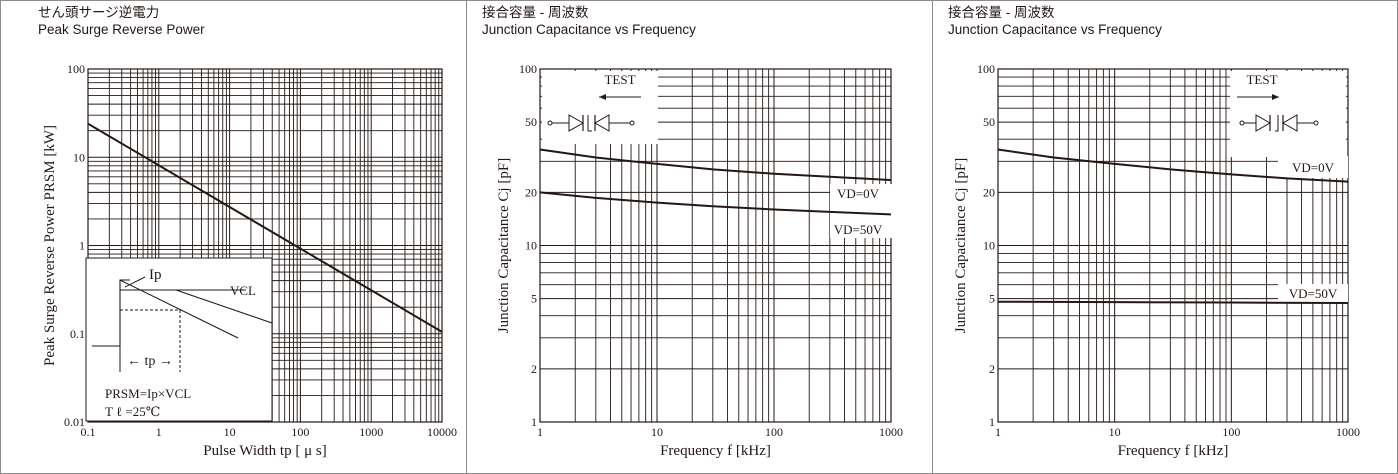 This screenshot has width=1398, height=474. Describe the element at coordinates (224, 306) in the screenshot. I see `voltage-decay-line` at that location.